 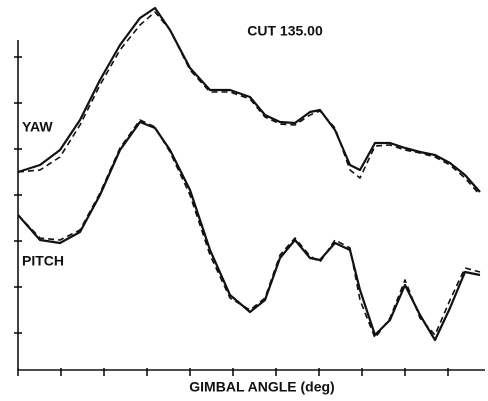 I want to click on x-axis-label: GIMBAL ANGLE (deg), so click(x=261, y=387).